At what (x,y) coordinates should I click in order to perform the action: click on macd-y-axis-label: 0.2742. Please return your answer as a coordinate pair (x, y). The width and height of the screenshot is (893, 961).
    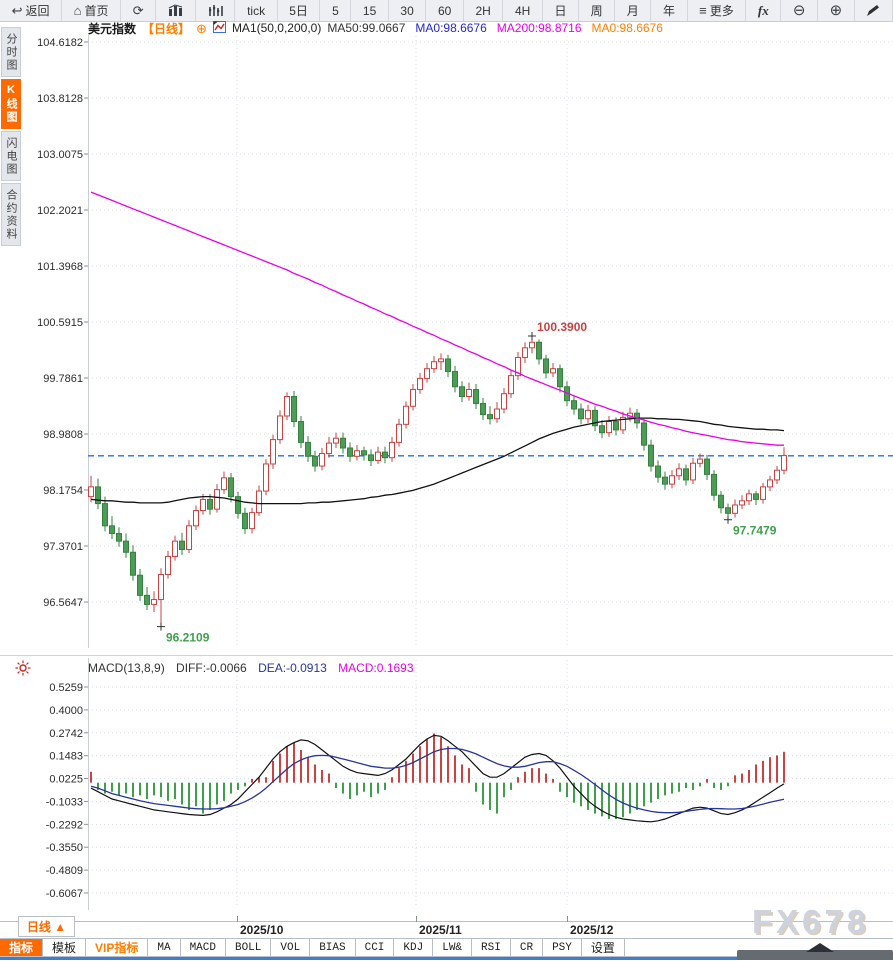
    Looking at the image, I should click on (66, 734).